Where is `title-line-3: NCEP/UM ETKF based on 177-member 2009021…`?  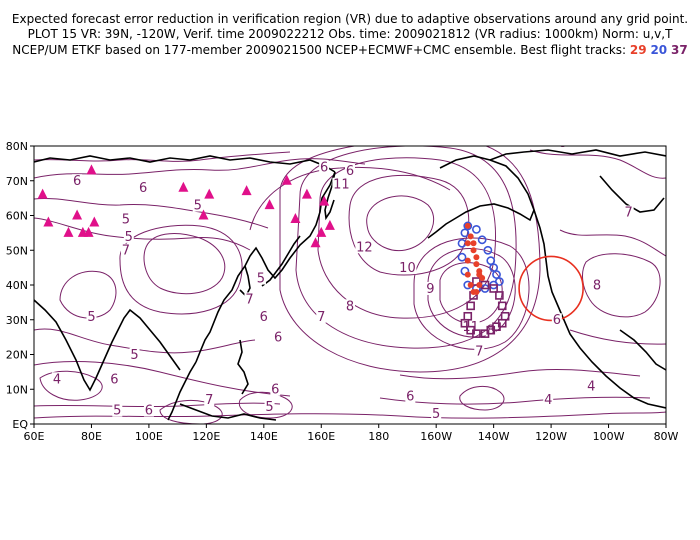 title-line-3: NCEP/UM ETKF based on 177-member 2009021… is located at coordinates (350, 50).